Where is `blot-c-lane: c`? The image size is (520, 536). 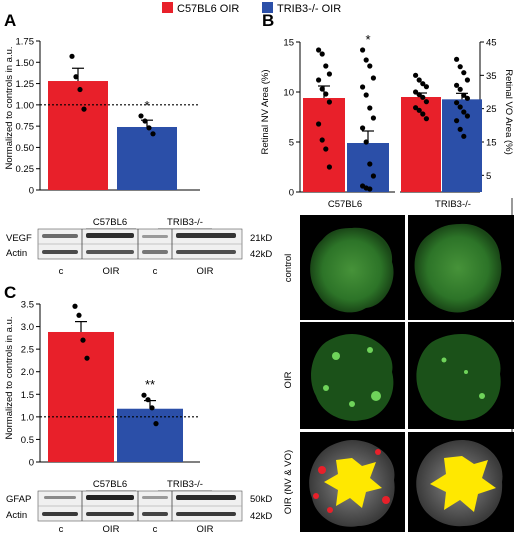 blot-c-lane: c is located at coordinates (155, 529).